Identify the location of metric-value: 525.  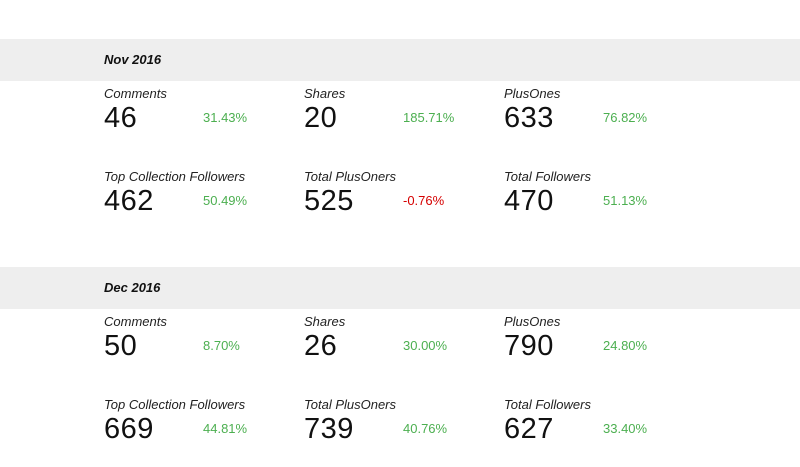
(329, 201).